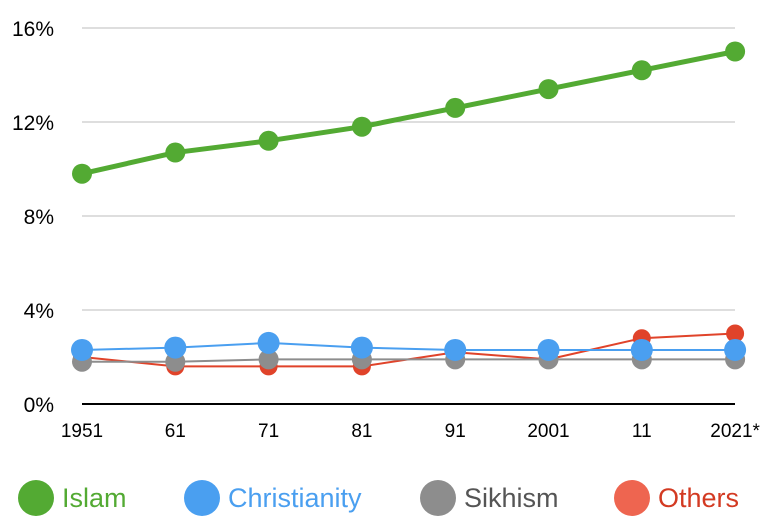 The image size is (766, 524). I want to click on y-axis-tick-labels: 0% 4% 8% 12% 16%, so click(33, 217).